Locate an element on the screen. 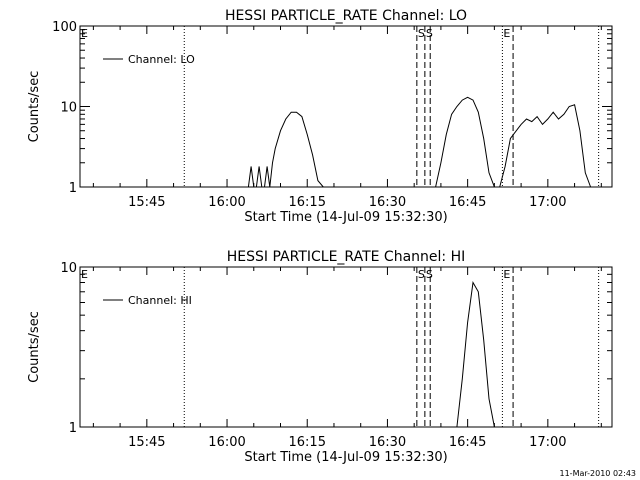 This screenshot has width=640, height=480. footer-timestamp: 11-Mar-2010 02:43 is located at coordinates (598, 473).